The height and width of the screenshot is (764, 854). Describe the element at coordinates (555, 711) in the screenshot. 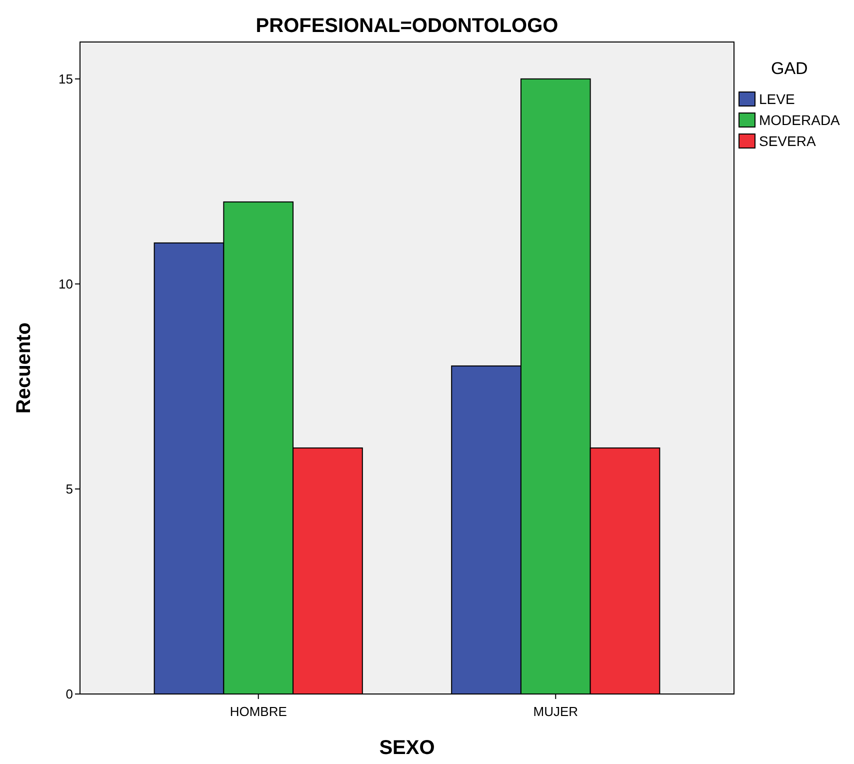

I see `x-tick-label: MUJER` at that location.